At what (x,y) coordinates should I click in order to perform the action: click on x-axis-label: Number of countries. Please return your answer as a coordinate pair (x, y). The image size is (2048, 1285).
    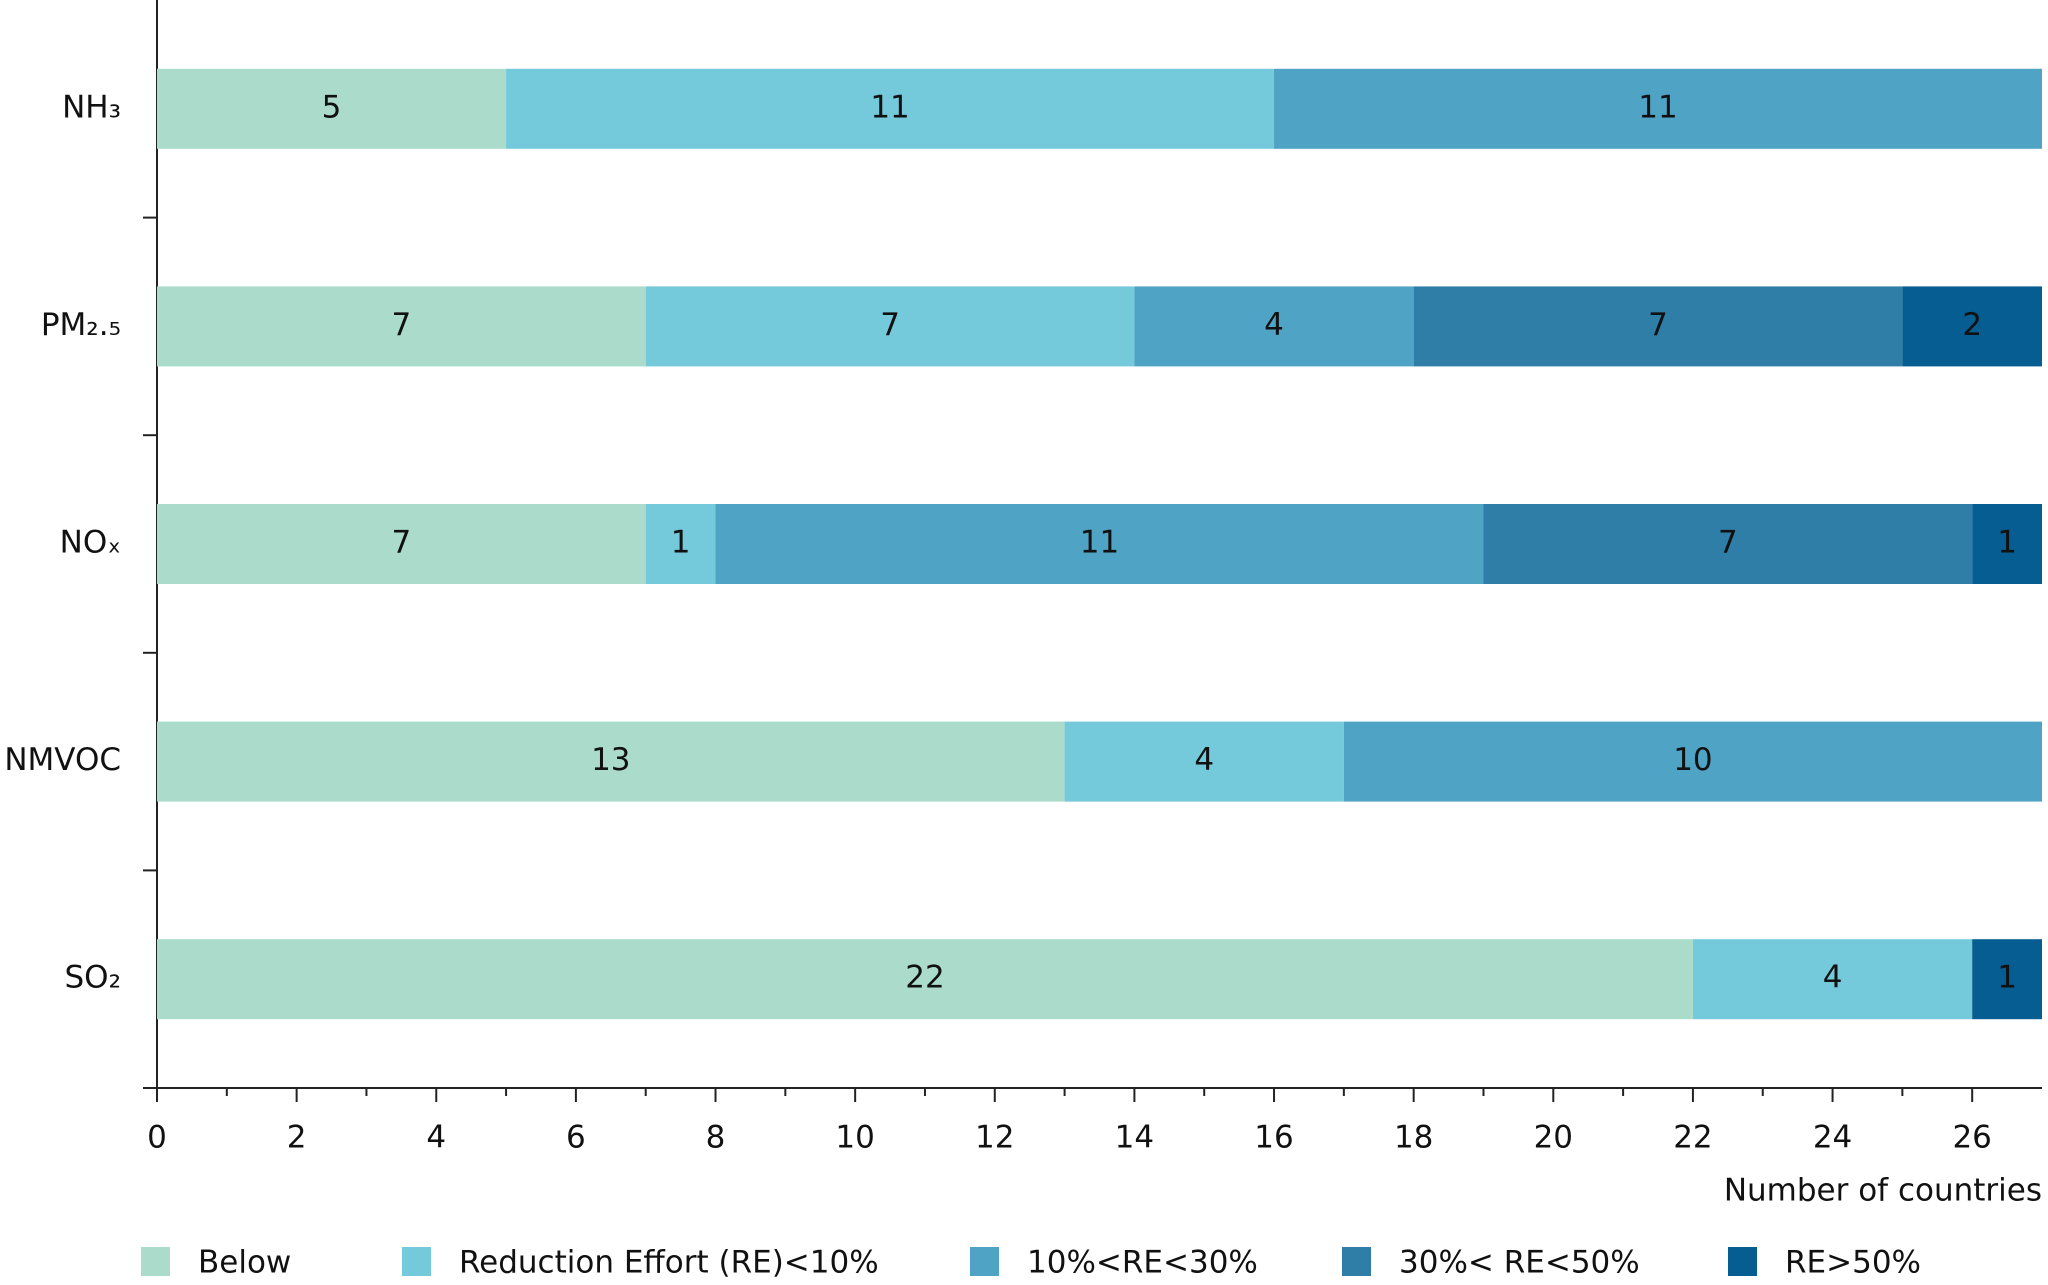
    Looking at the image, I should click on (1883, 1191).